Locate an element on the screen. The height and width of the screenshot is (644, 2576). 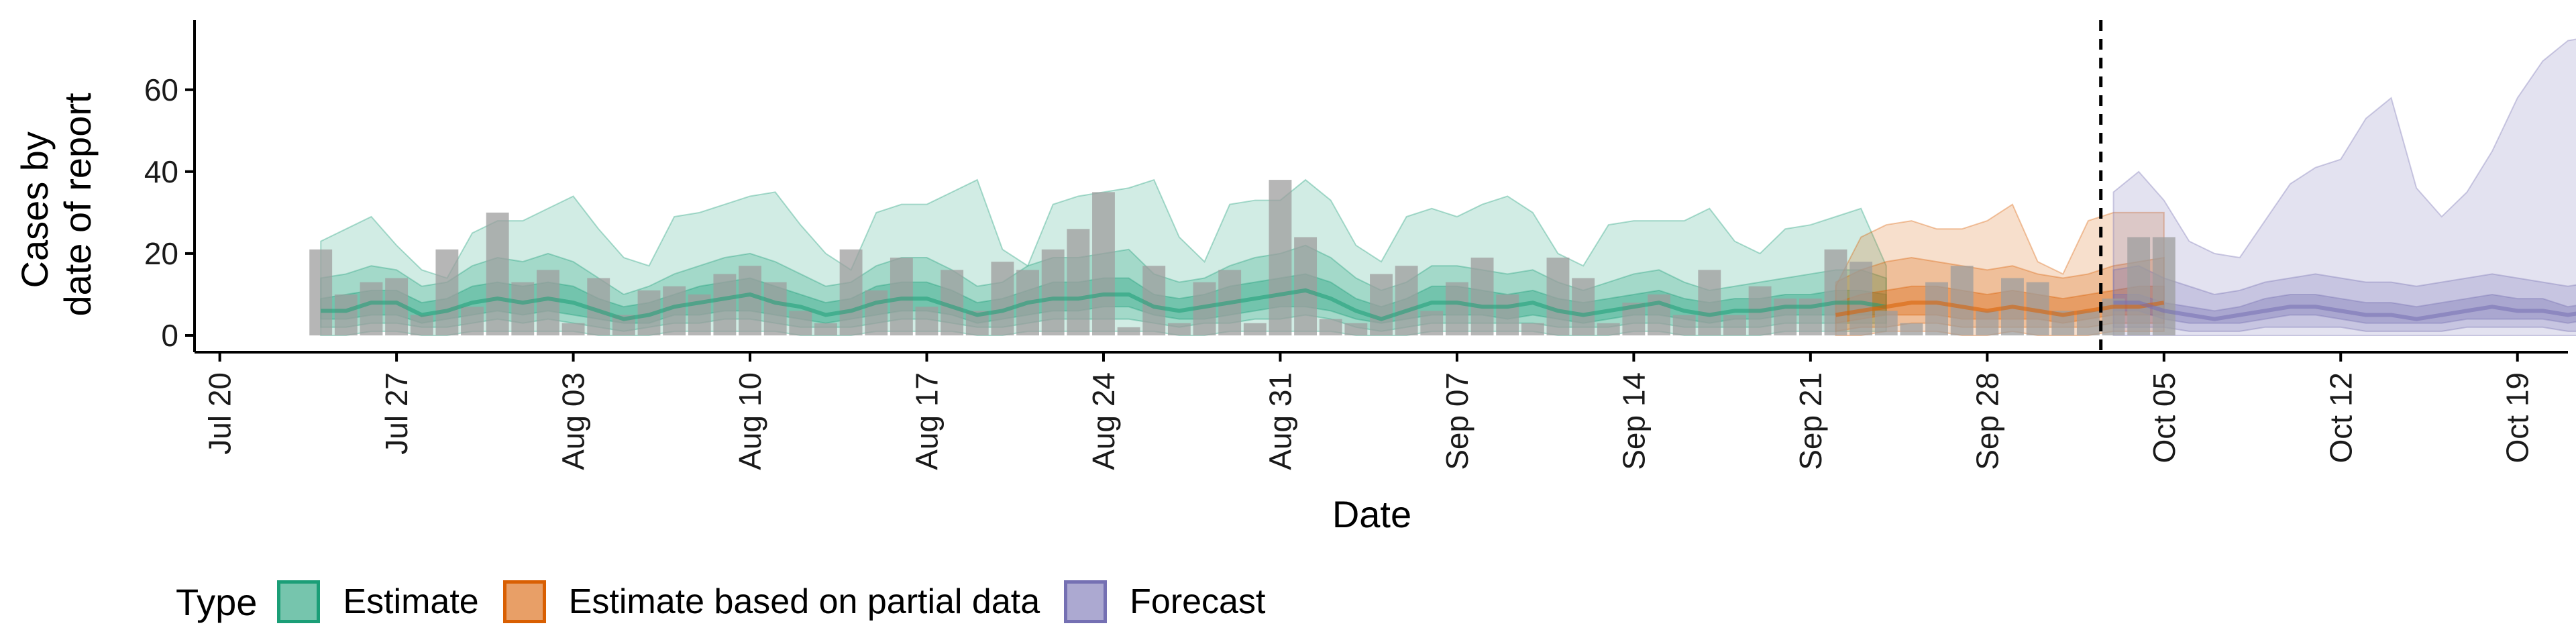
legend-title: Type is located at coordinates (217, 601).